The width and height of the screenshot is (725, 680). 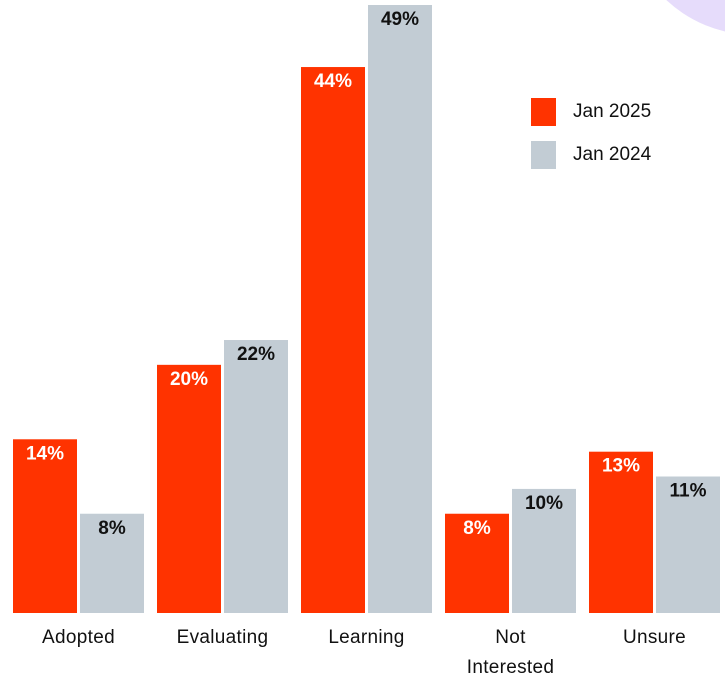 What do you see at coordinates (654, 637) in the screenshot?
I see `x-tick-label: Unsure` at bounding box center [654, 637].